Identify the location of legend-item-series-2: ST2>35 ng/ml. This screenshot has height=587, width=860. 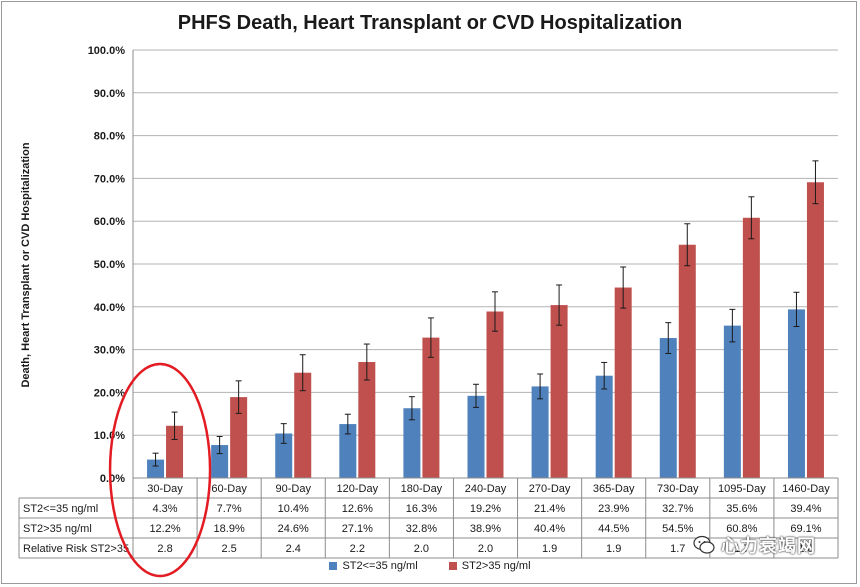
(489, 566).